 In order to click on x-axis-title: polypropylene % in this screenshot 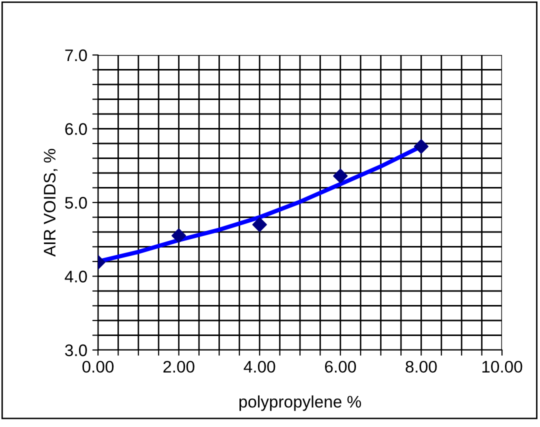, I will do `click(300, 403)`.